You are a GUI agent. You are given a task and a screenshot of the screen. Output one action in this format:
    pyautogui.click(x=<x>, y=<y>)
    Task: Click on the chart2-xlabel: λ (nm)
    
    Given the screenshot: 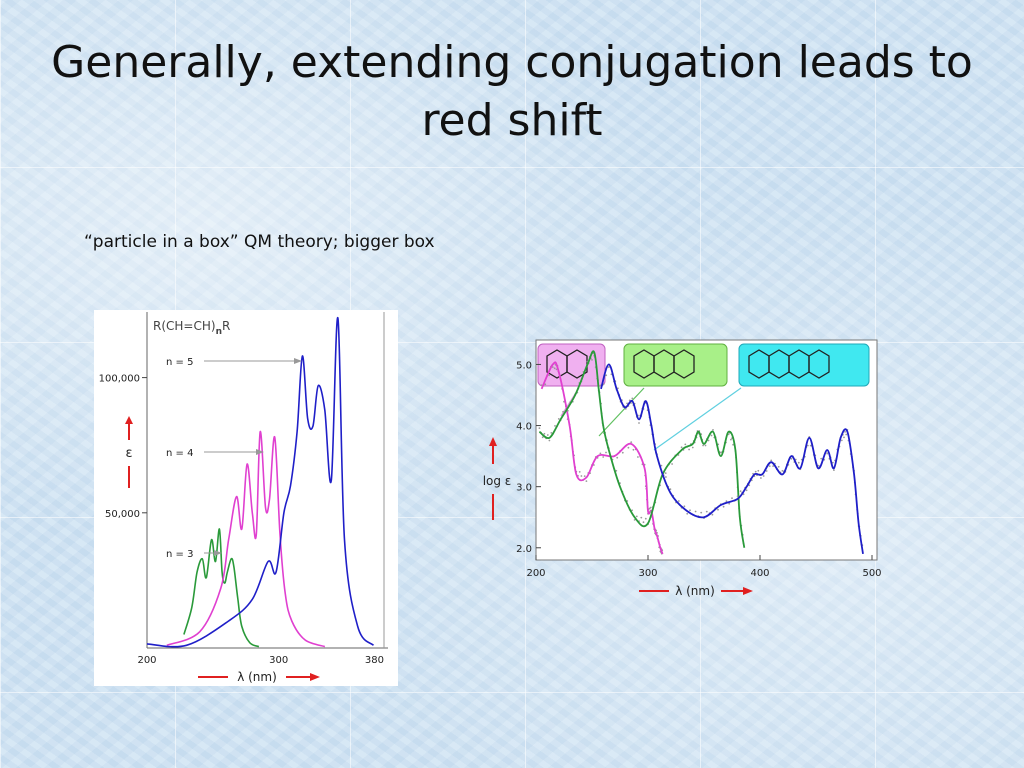 What is the action you would take?
    pyautogui.click(x=695, y=591)
    